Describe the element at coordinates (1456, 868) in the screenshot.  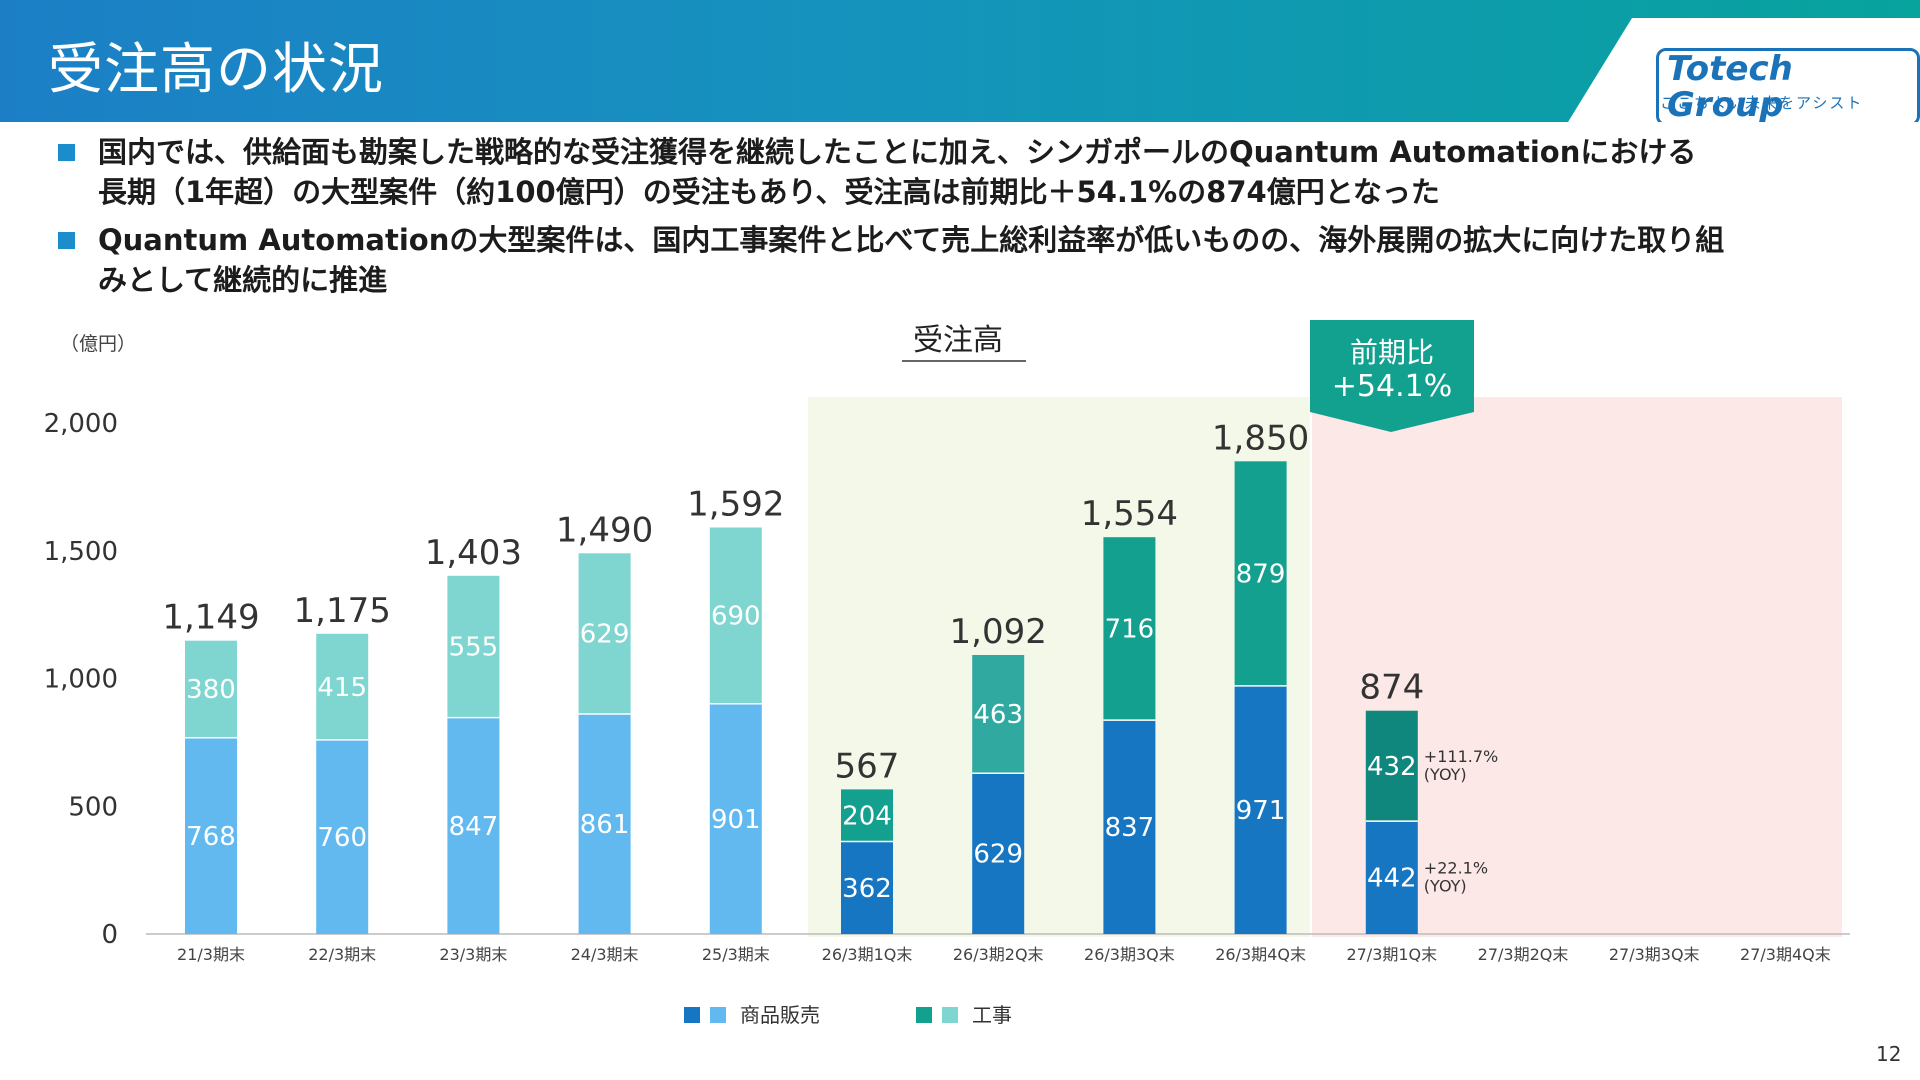
I see `yoy-products-value: +22.1%` at that location.